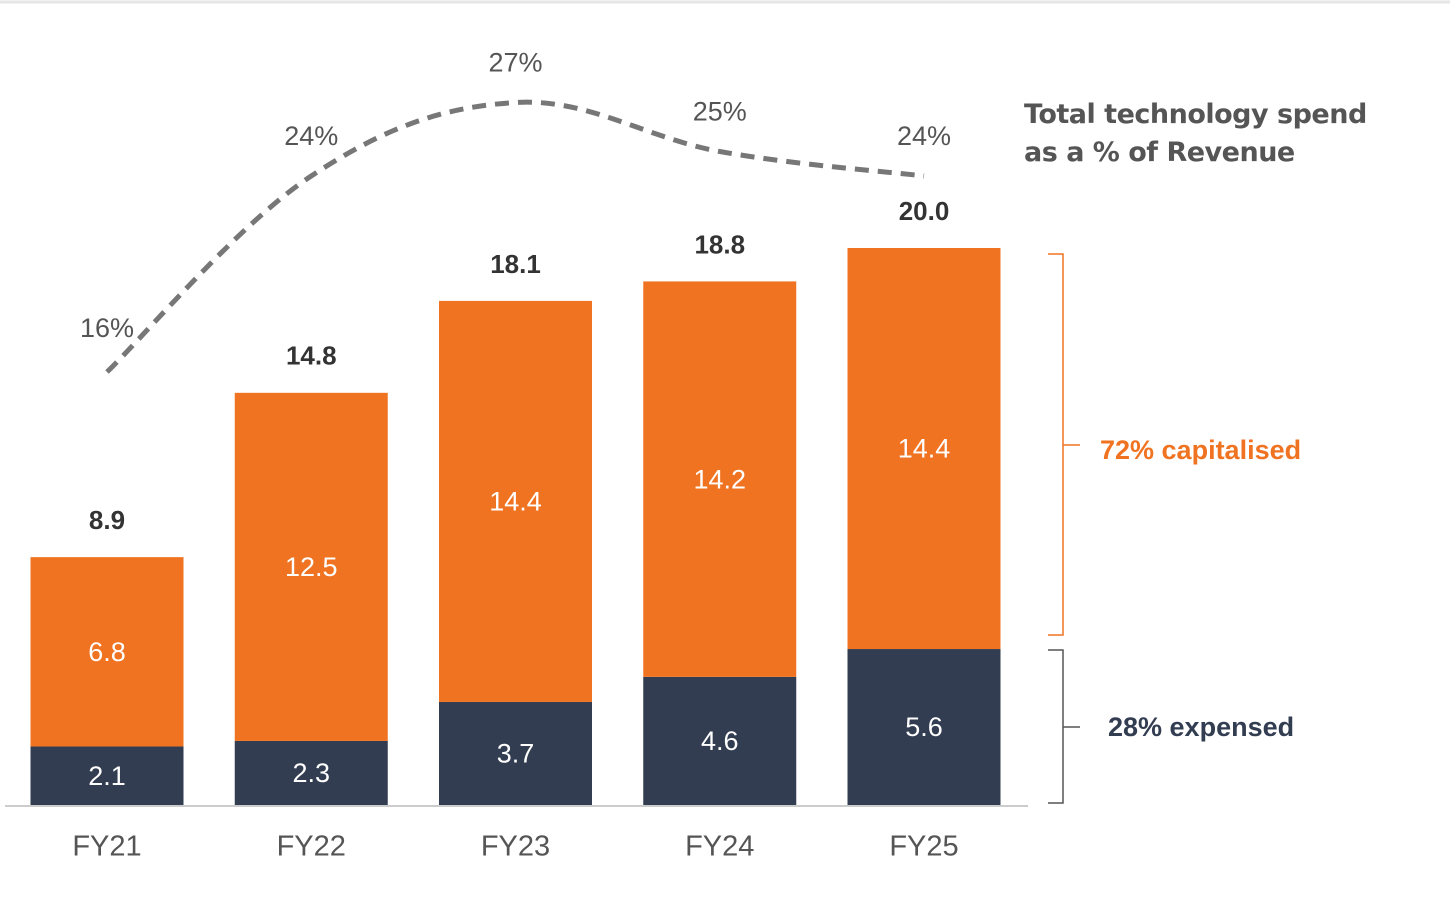 Image resolution: width=1450 pixels, height=921 pixels. I want to click on total-label: 18.8, so click(719, 244).